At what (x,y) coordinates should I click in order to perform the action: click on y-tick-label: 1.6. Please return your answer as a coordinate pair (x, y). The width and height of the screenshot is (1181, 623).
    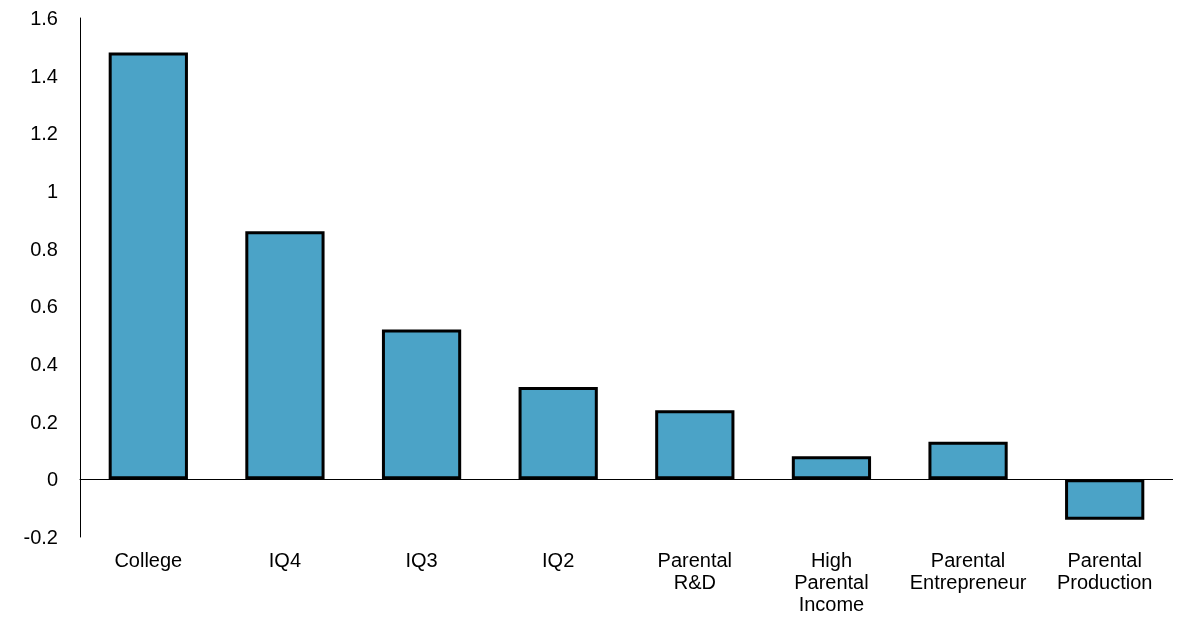
    Looking at the image, I should click on (44, 18).